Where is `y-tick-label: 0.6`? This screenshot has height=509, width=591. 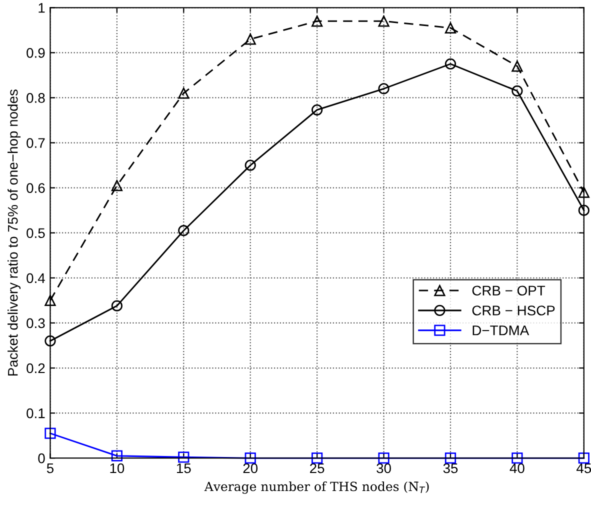
y-tick-label: 0.6 is located at coordinates (35, 188).